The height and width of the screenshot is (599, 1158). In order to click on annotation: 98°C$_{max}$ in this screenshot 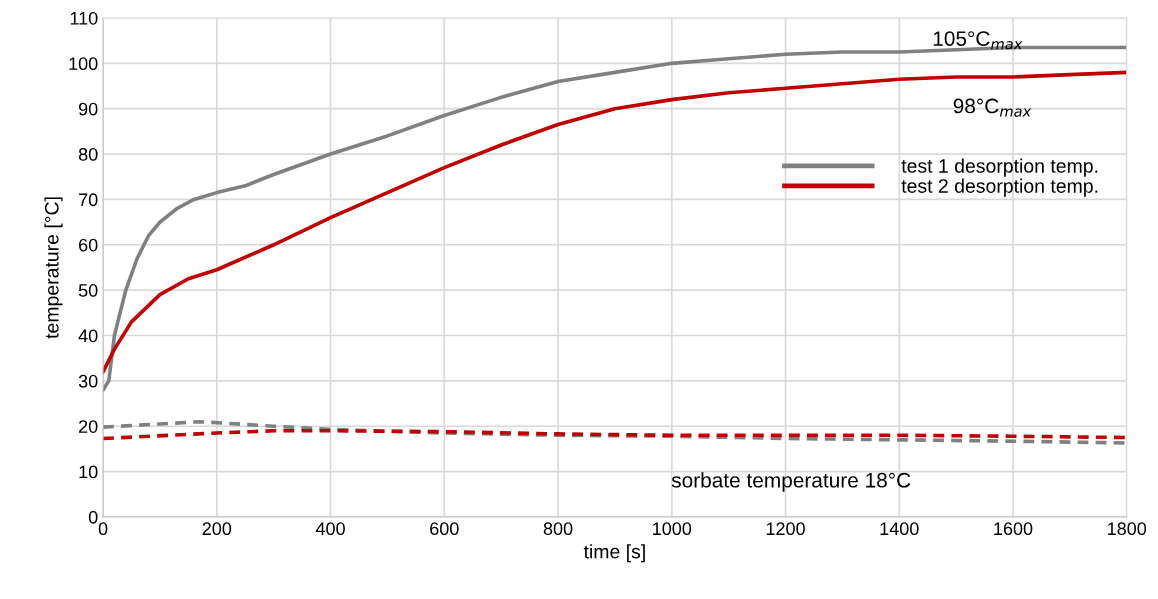, I will do `click(992, 107)`.